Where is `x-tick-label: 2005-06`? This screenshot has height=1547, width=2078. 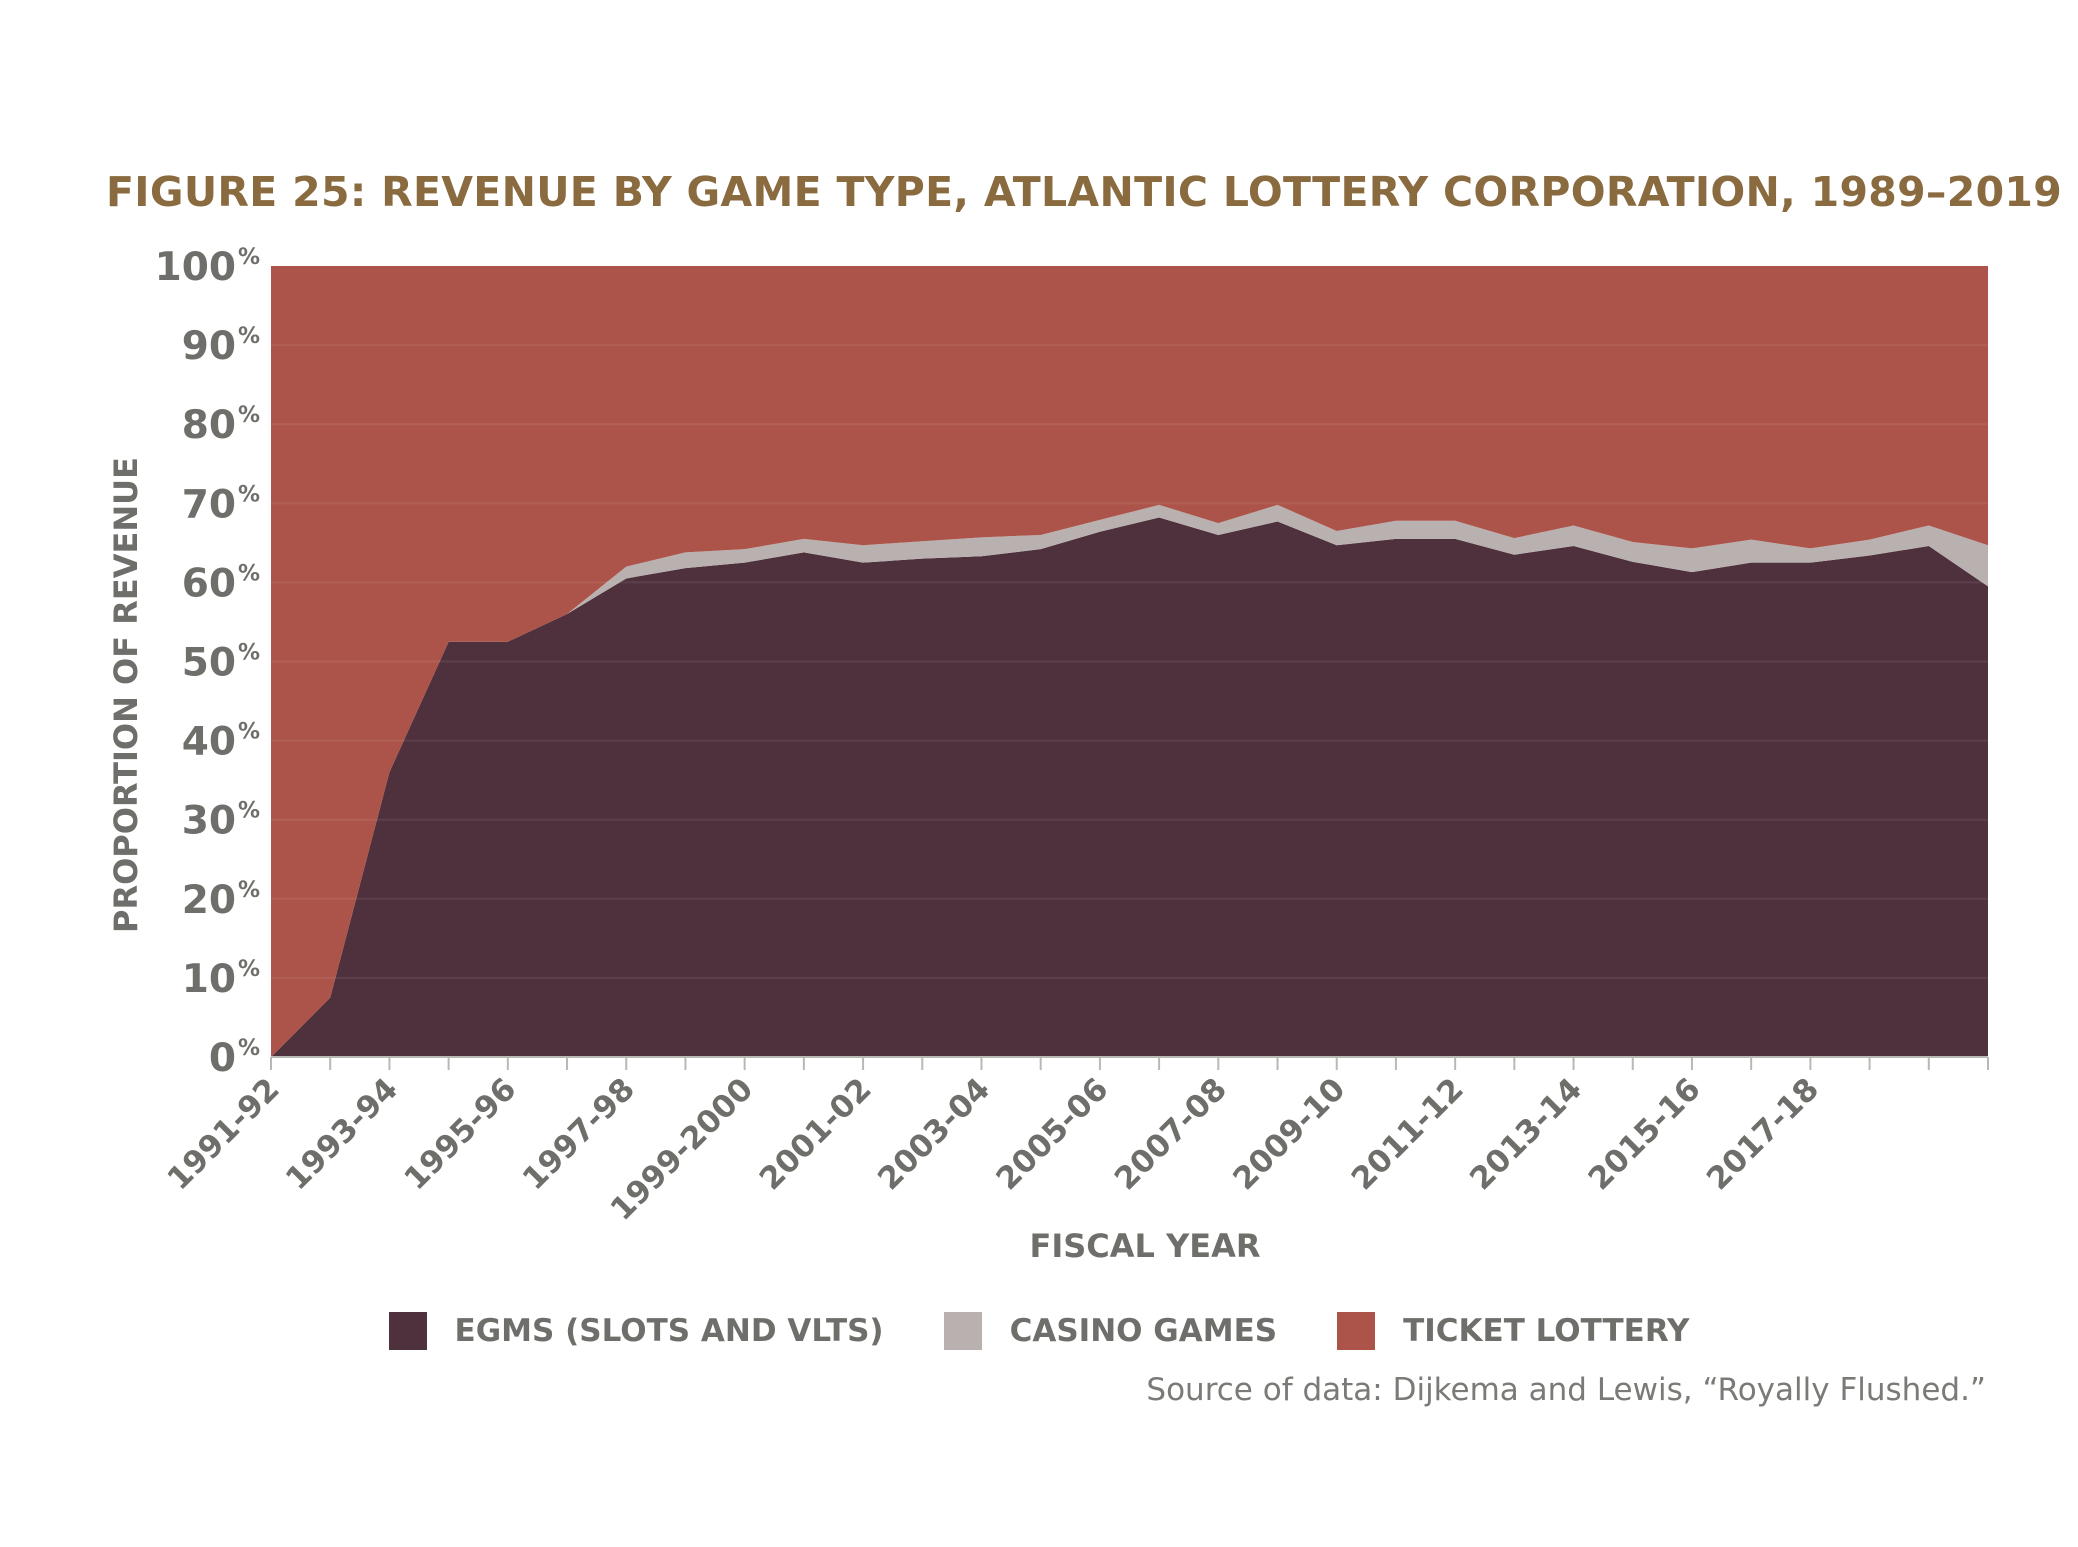 x-tick-label: 2005-06 is located at coordinates (1052, 1134).